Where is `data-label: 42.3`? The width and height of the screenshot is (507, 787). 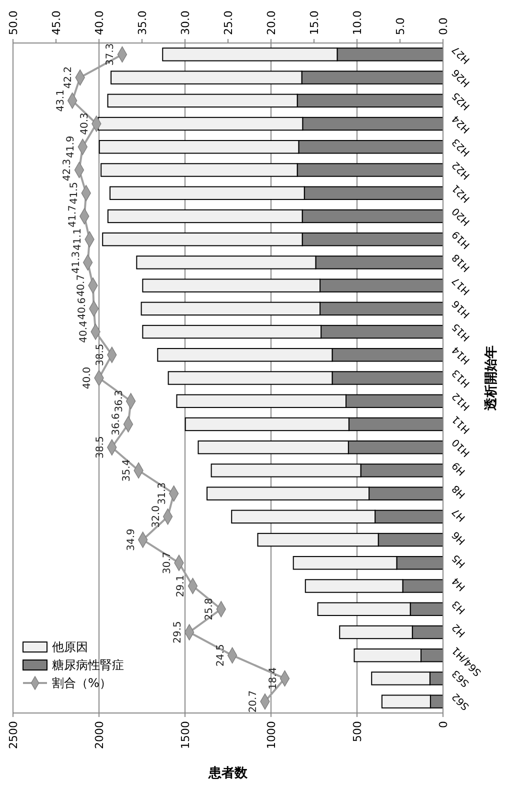 data-label: 42.3 is located at coordinates (68, 170).